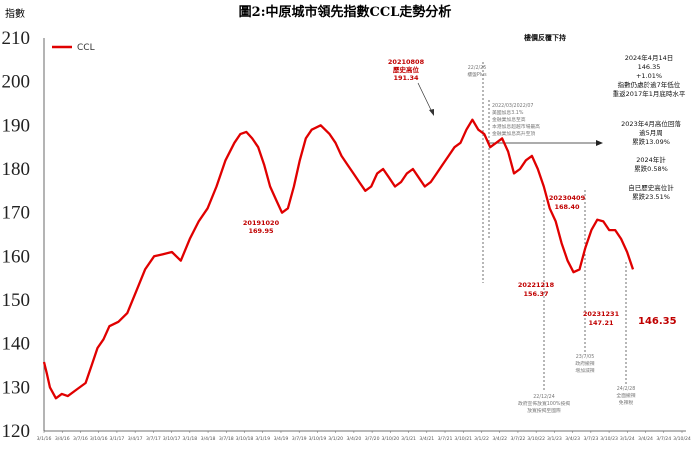 The width and height of the screenshot is (691, 454). What do you see at coordinates (16, 82) in the screenshot?
I see `y-tick-label: 200` at bounding box center [16, 82].